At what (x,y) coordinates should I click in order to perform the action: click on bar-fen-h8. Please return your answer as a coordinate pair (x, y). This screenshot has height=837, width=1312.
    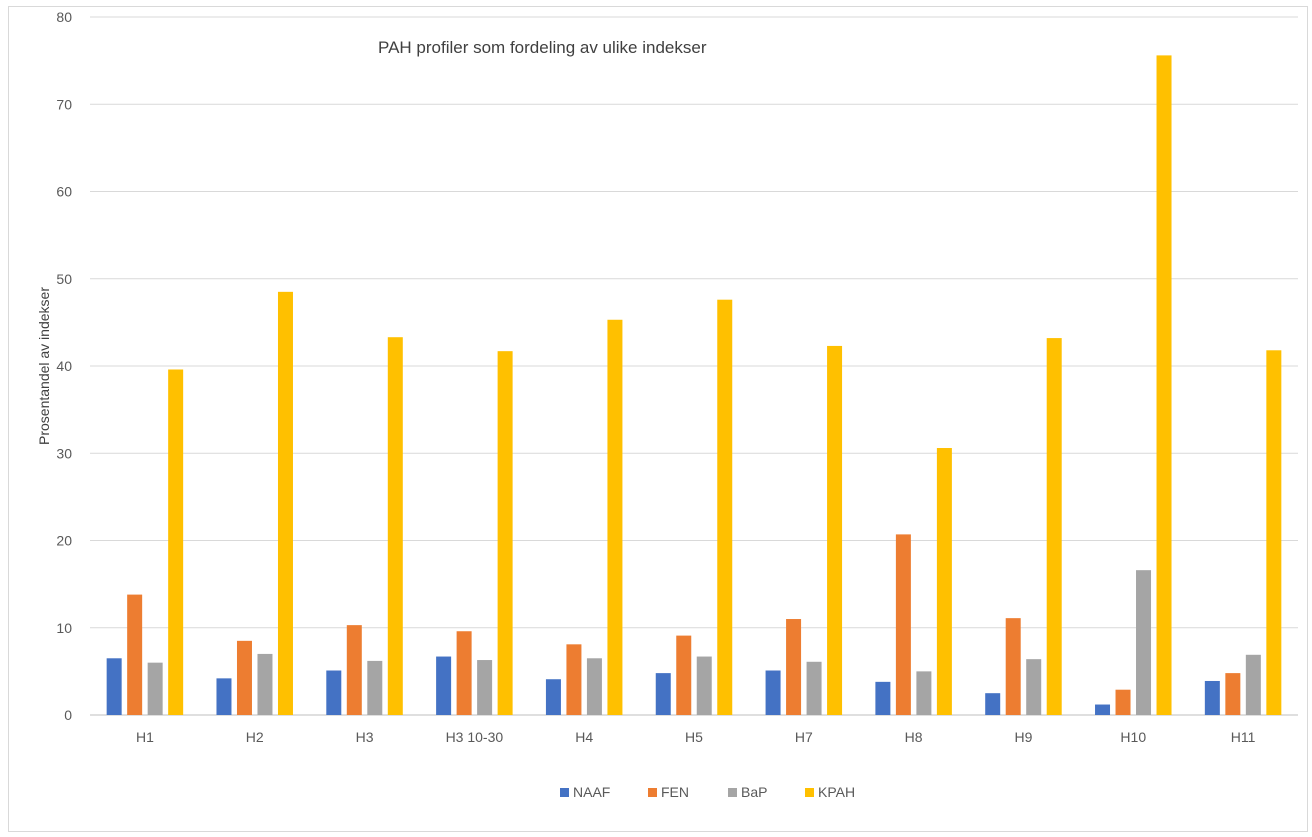
    Looking at the image, I should click on (903, 624).